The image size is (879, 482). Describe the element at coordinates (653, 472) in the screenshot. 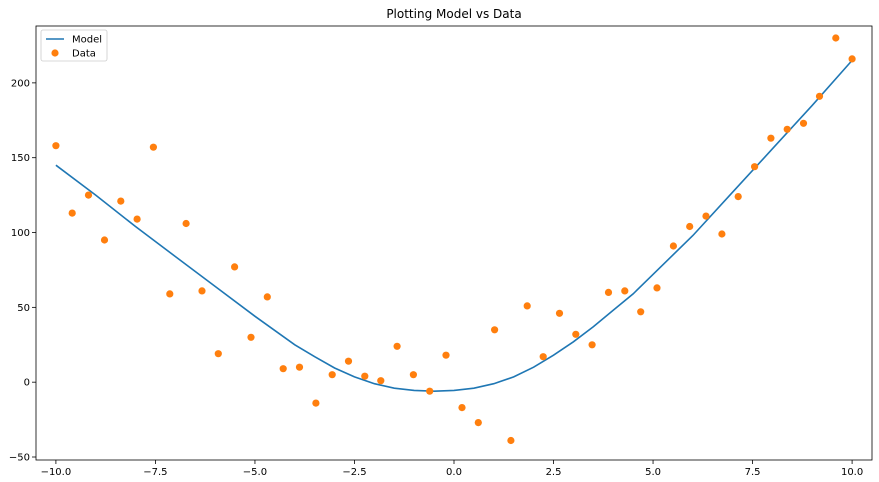

I see `x-tick-label: 5.0` at that location.